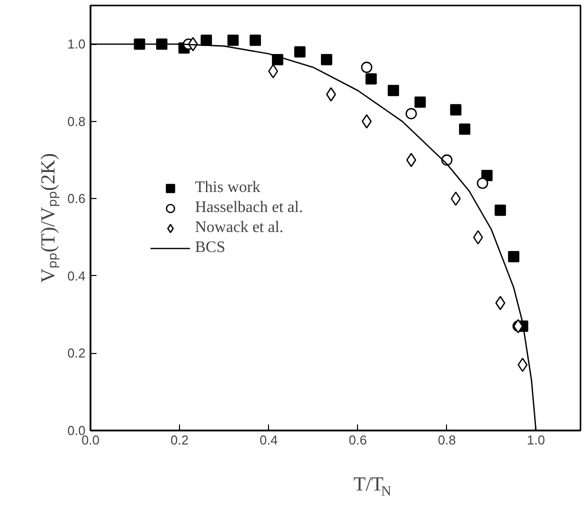  I want to click on legend-label: Nowack et al., so click(239, 227).